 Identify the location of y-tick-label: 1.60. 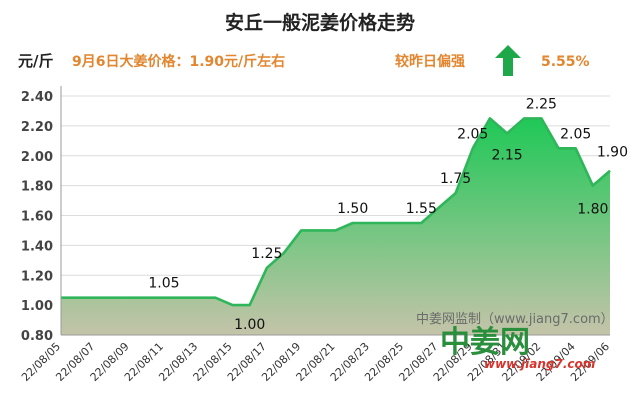
(37, 217).